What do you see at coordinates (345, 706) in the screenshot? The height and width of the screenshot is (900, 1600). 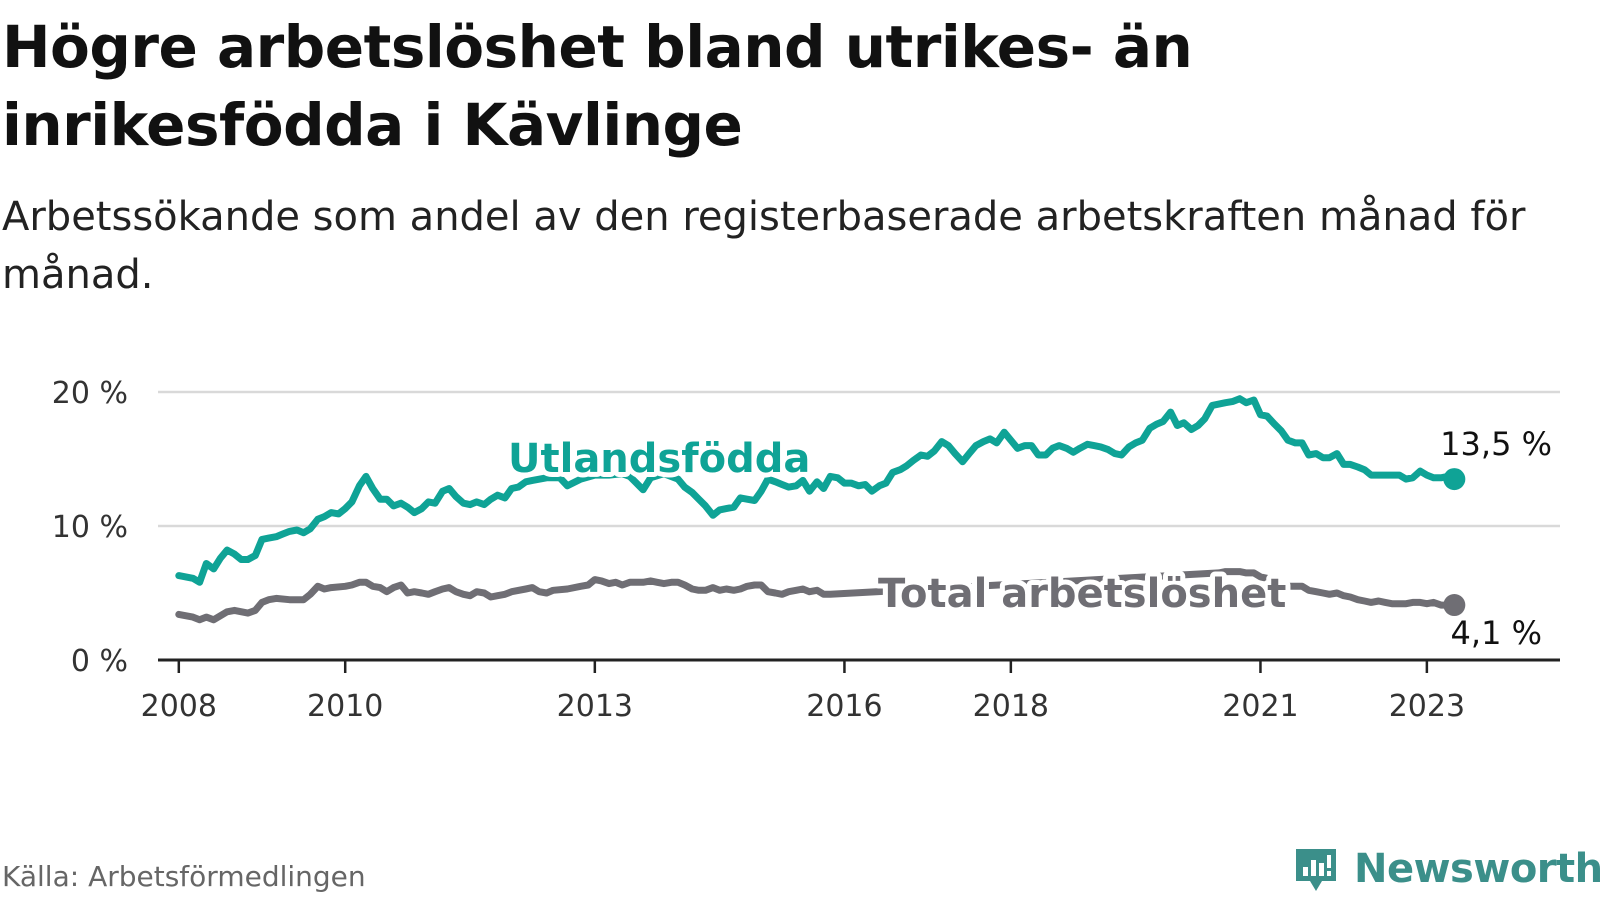 I see `x-tick-label: 2010` at bounding box center [345, 706].